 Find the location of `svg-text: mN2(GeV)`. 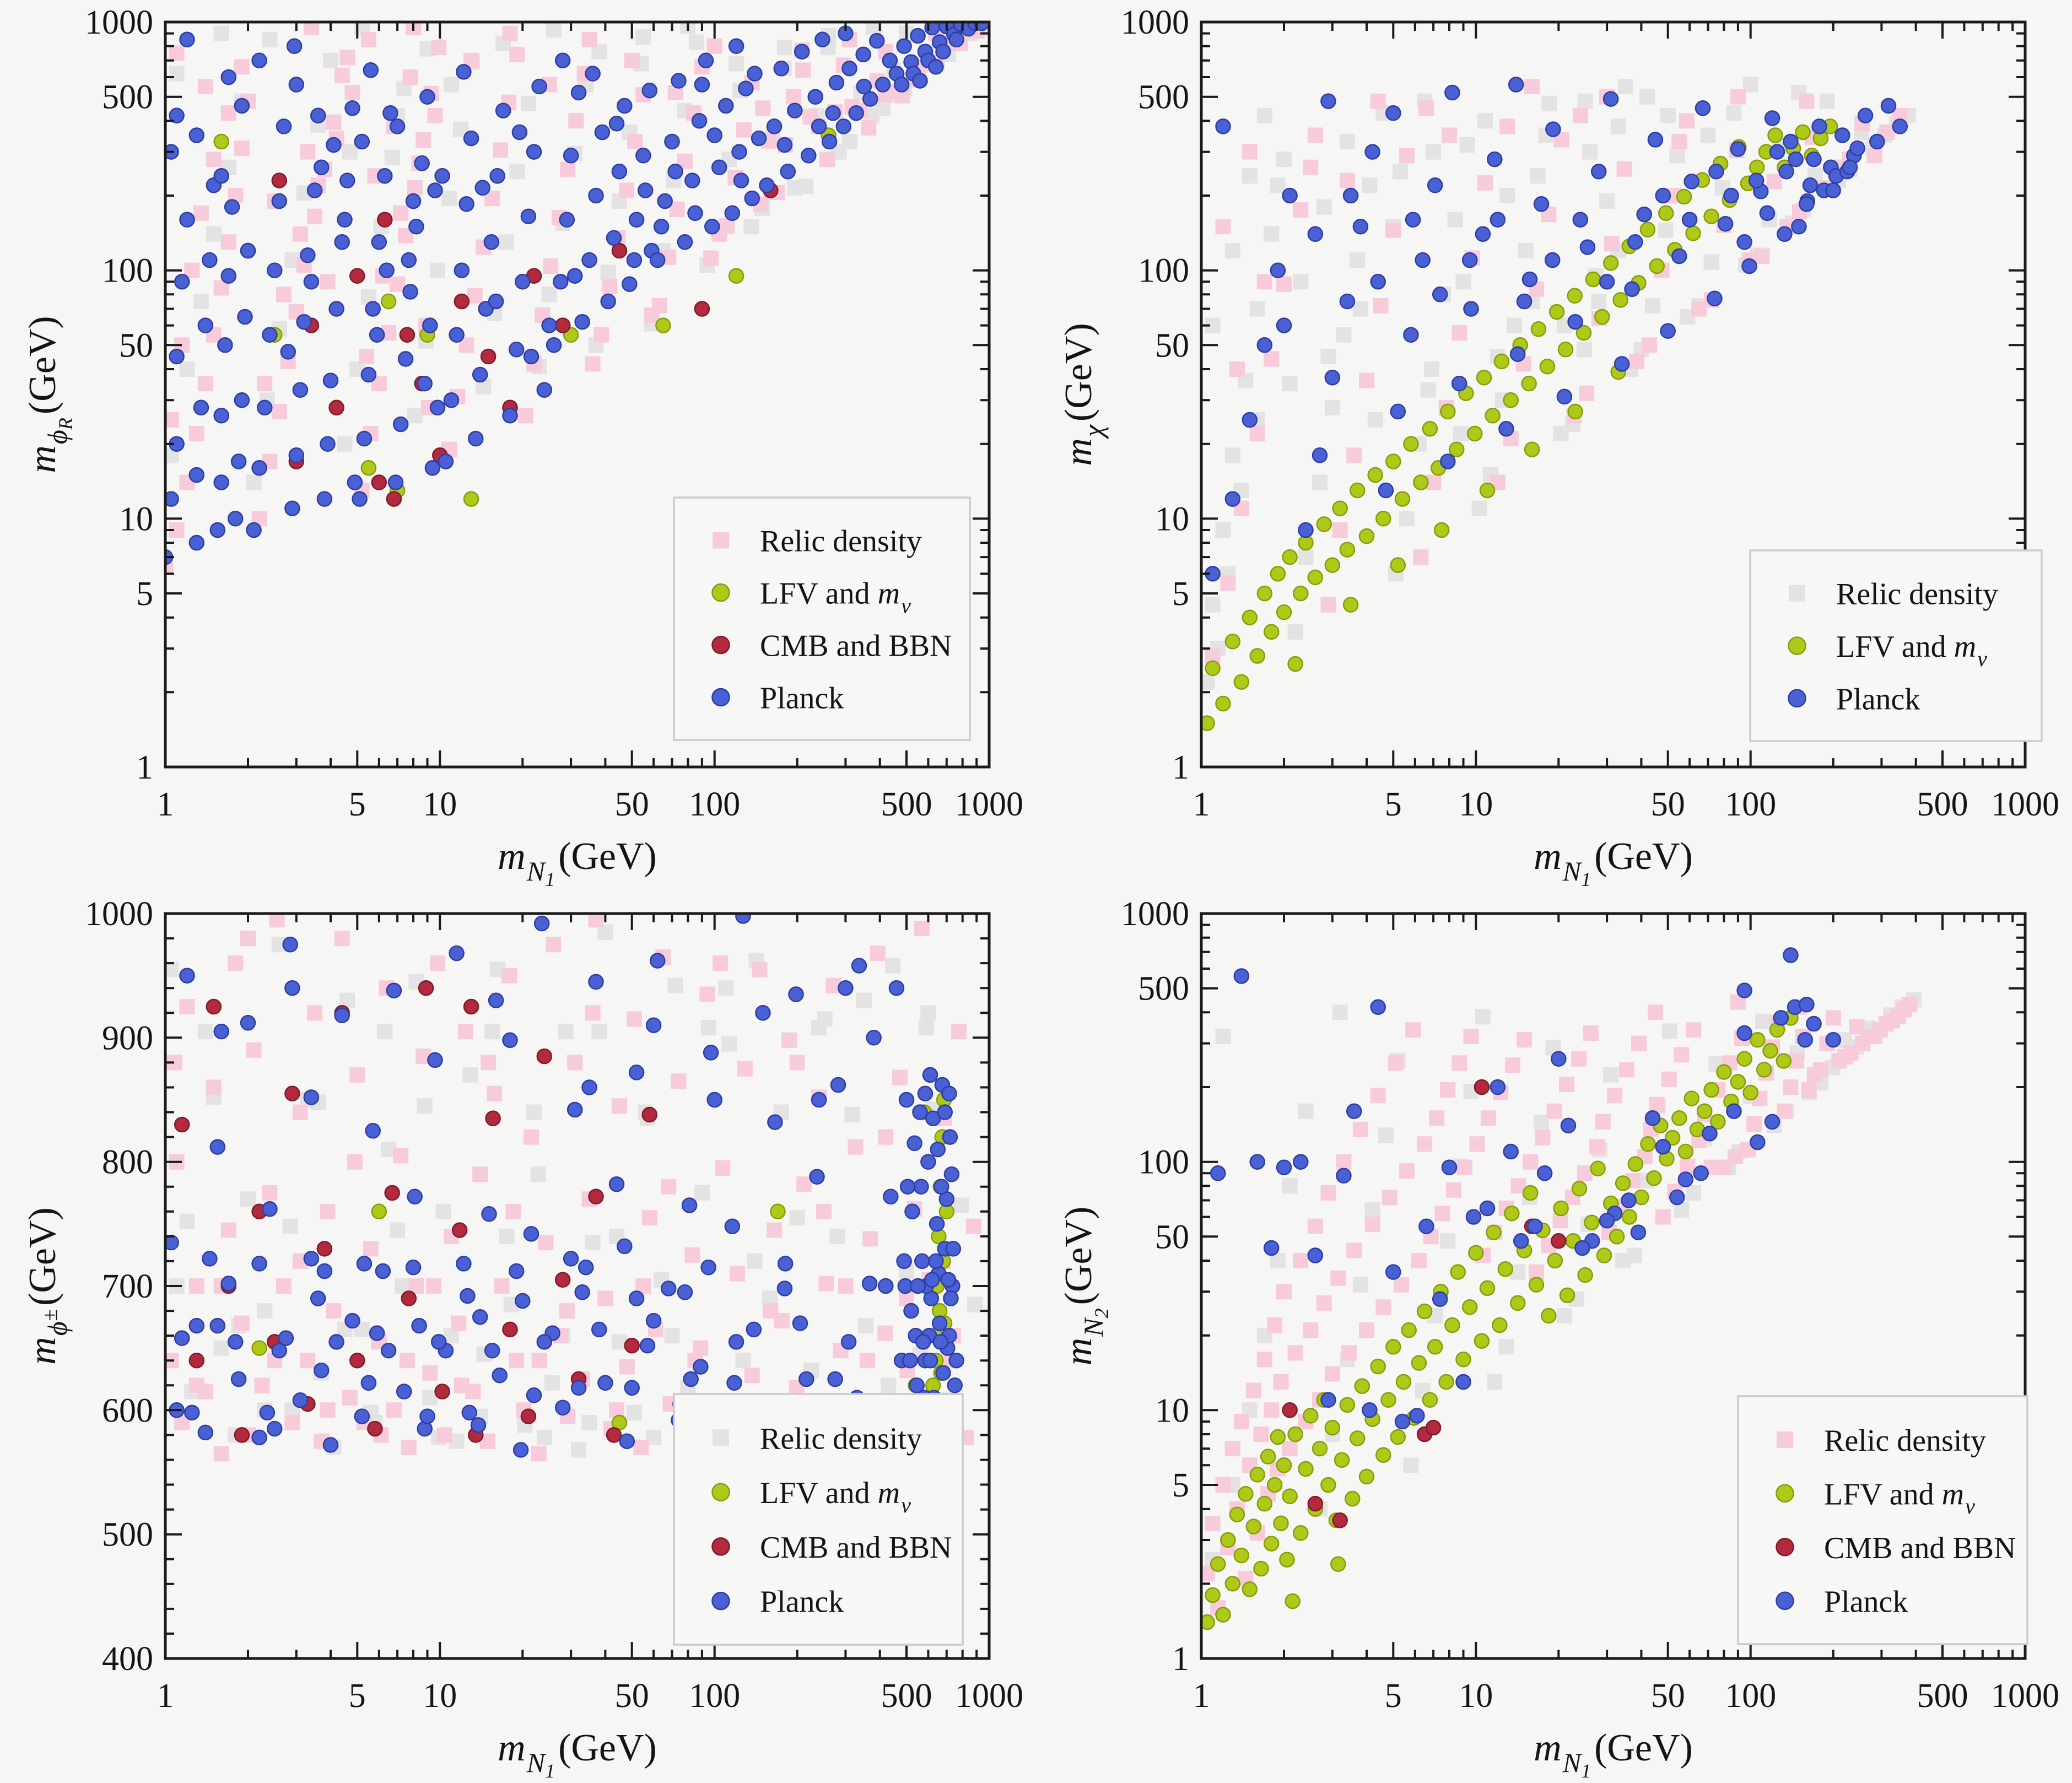

svg-text: mN2(GeV) is located at coordinates (1085, 1287).